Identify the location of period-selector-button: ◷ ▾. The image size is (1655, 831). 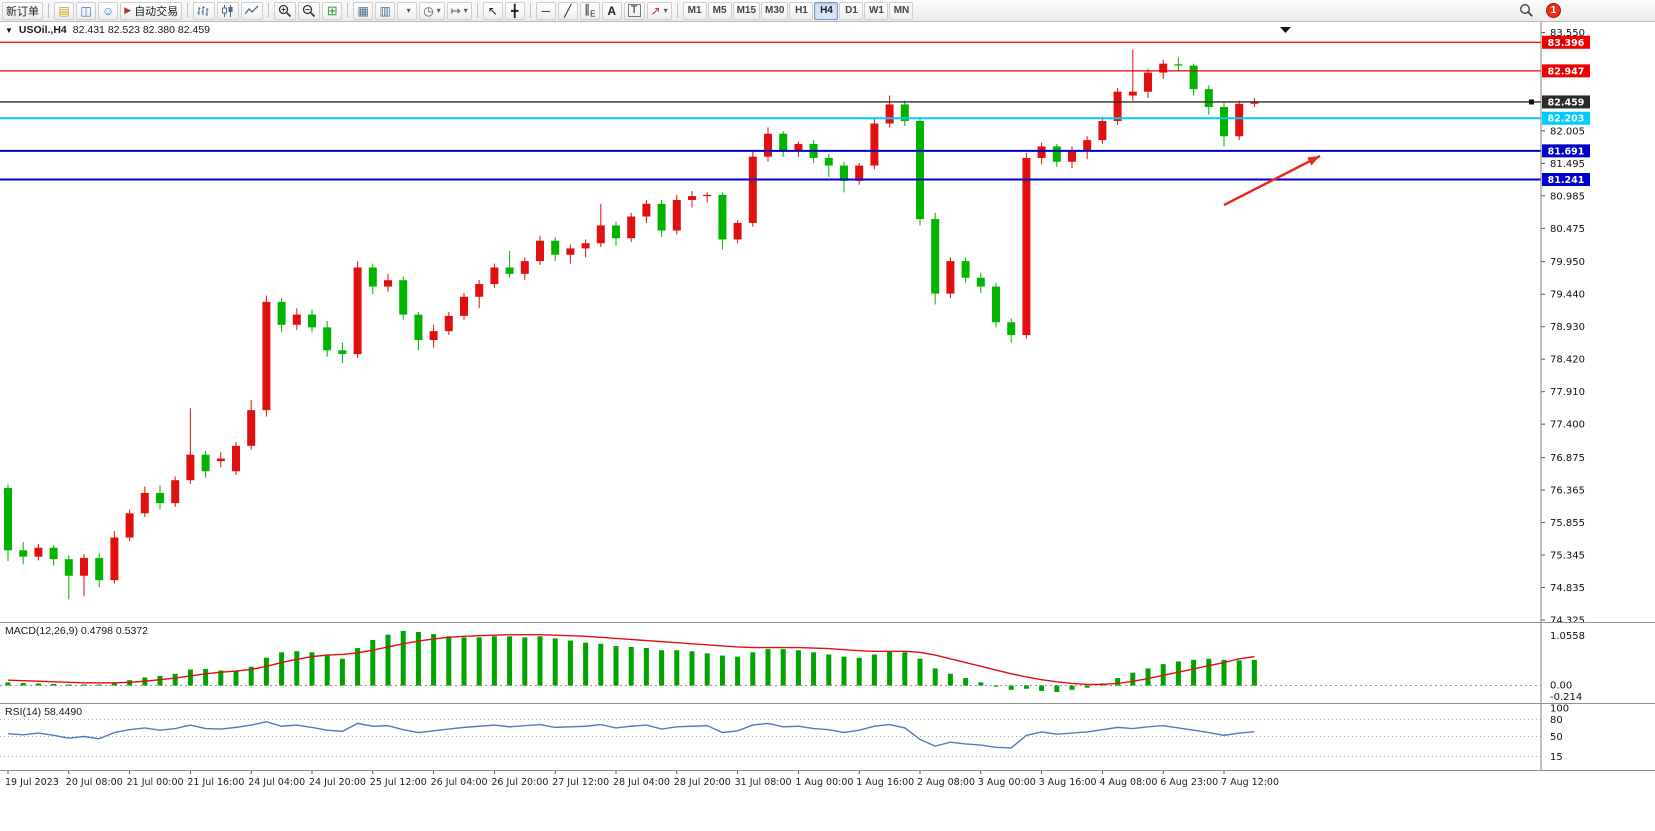
(432, 10).